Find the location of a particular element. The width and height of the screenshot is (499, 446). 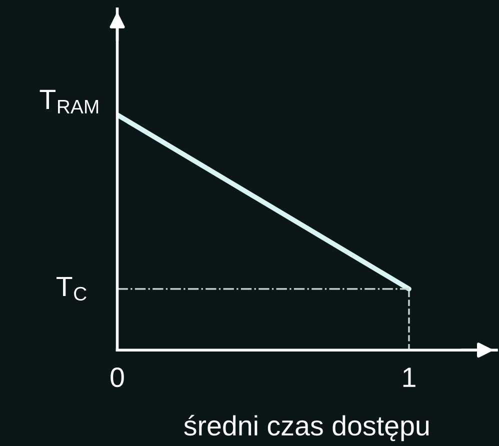

x-axis-title: średni czas dostępu is located at coordinates (306, 428).